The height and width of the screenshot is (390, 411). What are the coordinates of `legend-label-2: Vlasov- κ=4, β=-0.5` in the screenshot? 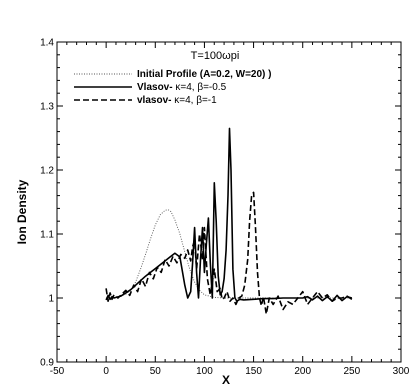 It's located at (182, 87).